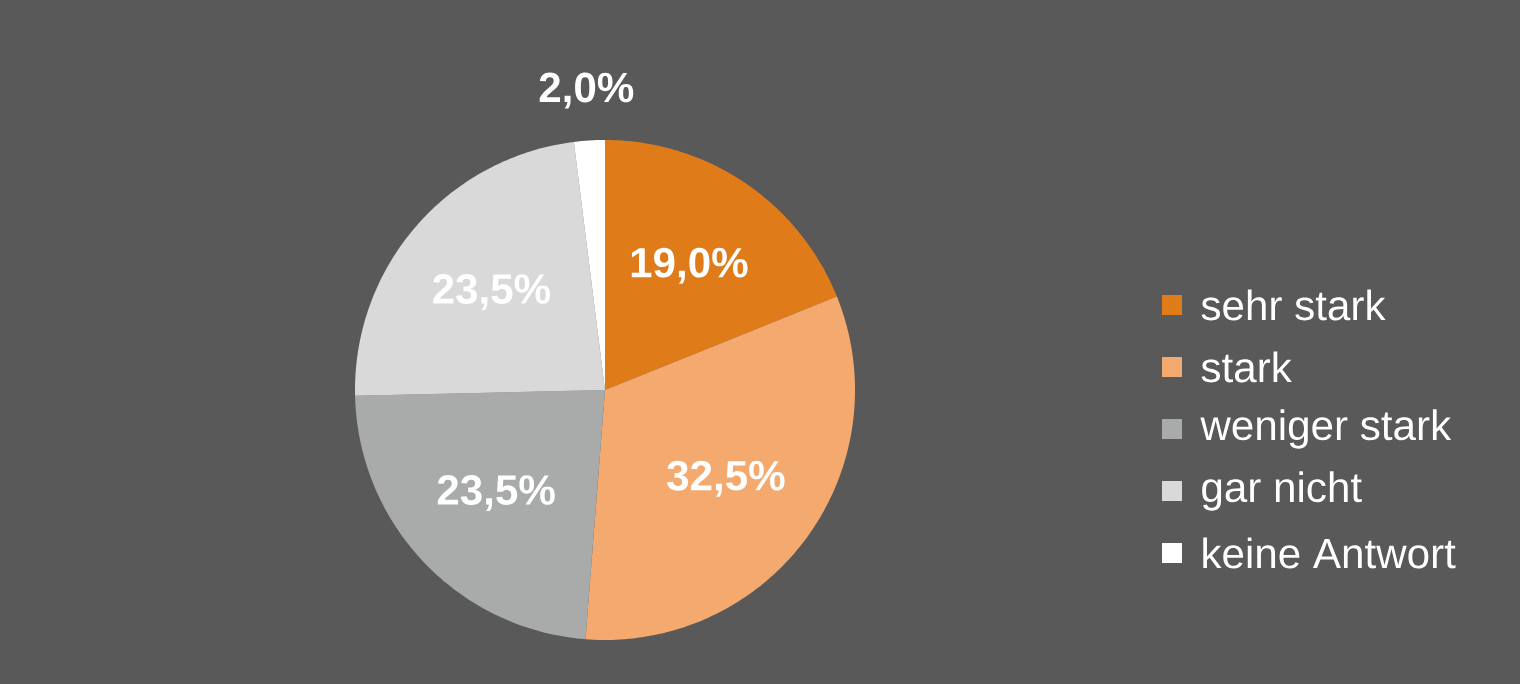 The height and width of the screenshot is (684, 1520). Describe the element at coordinates (689, 265) in the screenshot. I see `data-label: 19,0%` at that location.